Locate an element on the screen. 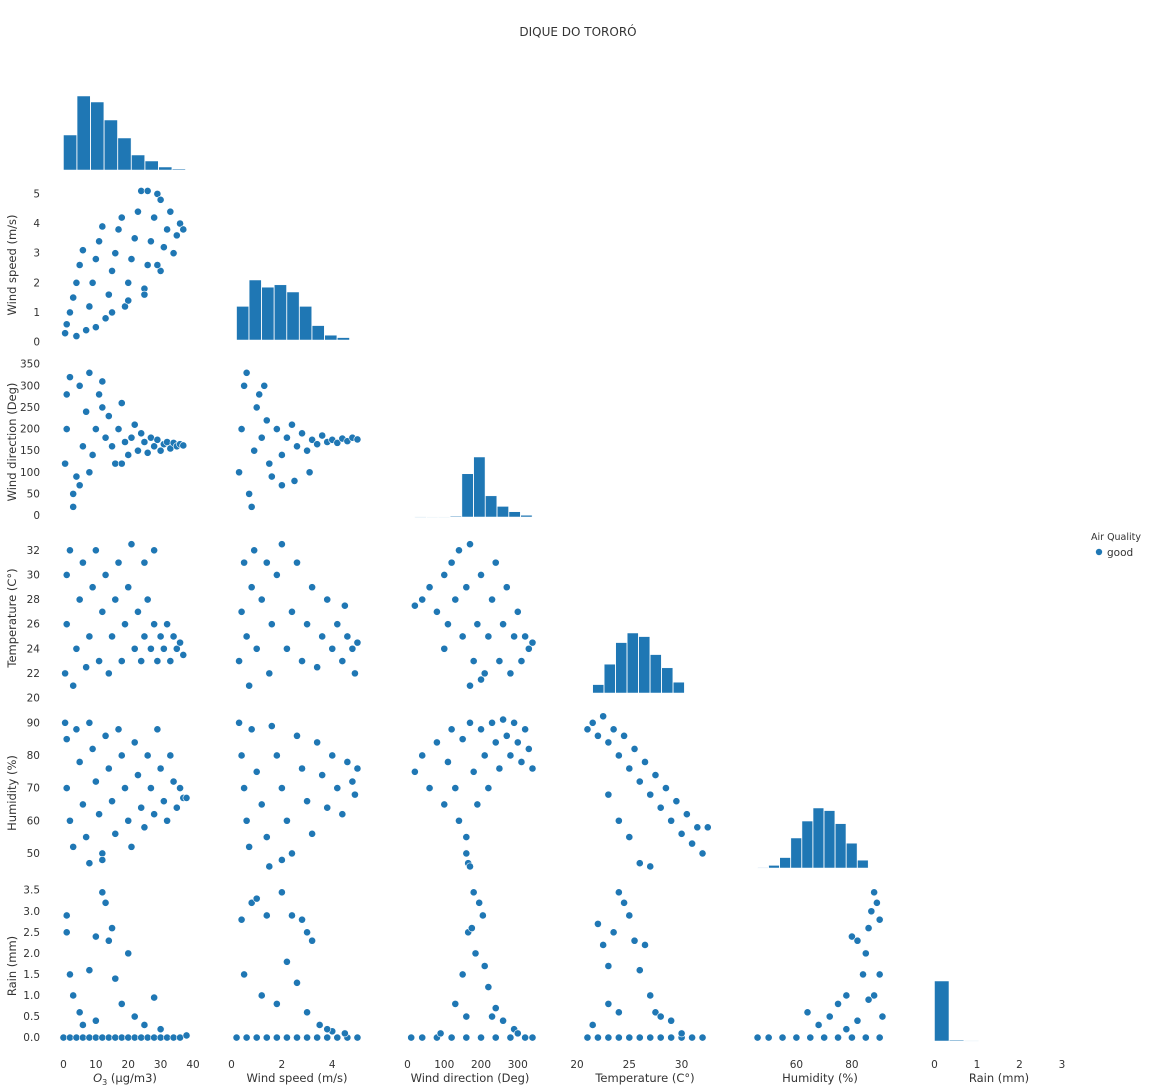 The width and height of the screenshot is (1151, 1090). y-tick-label-temp: 28 is located at coordinates (33, 600).